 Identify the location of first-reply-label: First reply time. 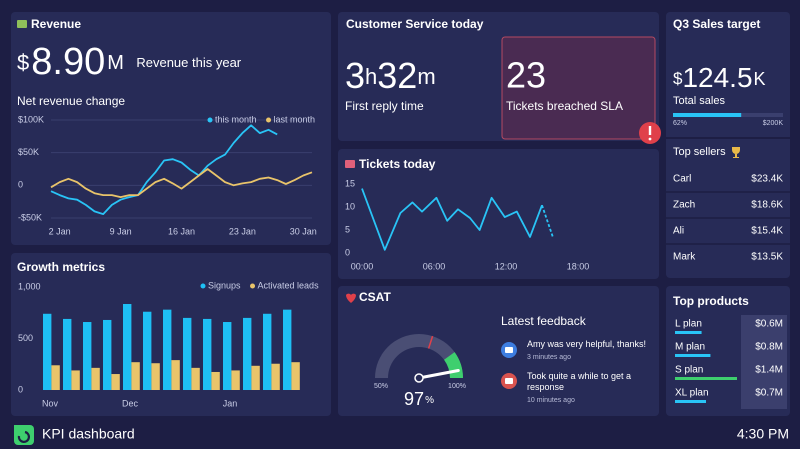
(384, 106).